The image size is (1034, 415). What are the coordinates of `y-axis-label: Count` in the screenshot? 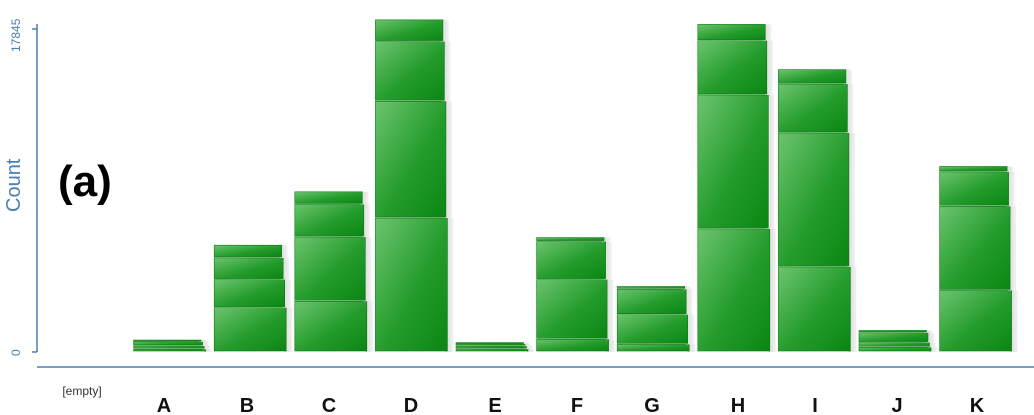 It's located at (14, 185).